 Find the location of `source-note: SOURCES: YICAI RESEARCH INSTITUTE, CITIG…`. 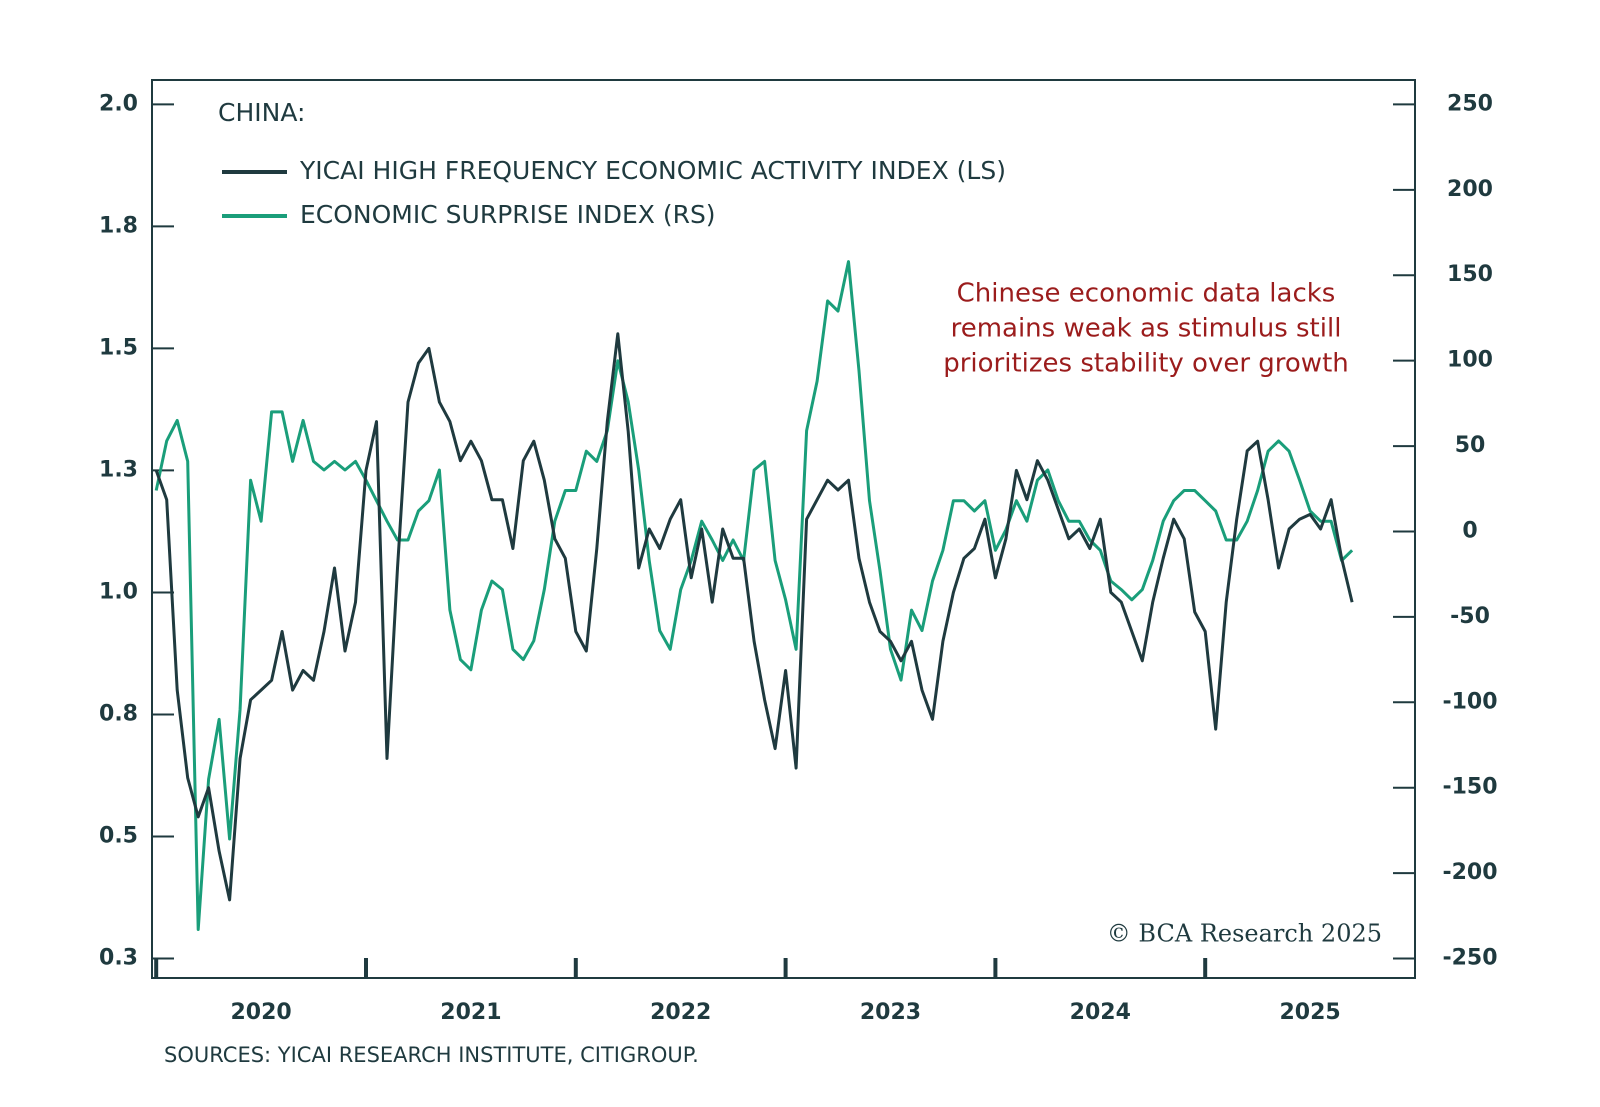

source-note: SOURCES: YICAI RESEARCH INSTITUTE, CITIG… is located at coordinates (431, 1055).